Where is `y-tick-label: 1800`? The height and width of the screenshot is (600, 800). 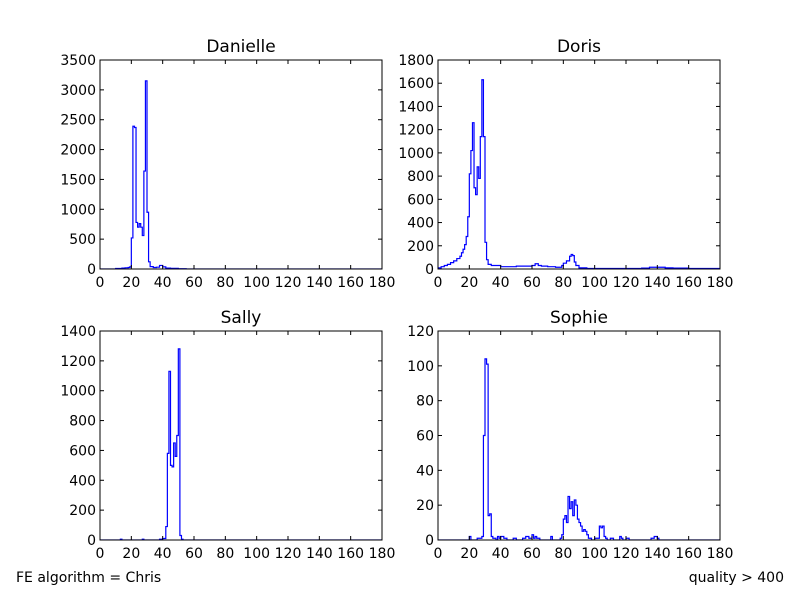
y-tick-label: 1800 is located at coordinates (416, 61).